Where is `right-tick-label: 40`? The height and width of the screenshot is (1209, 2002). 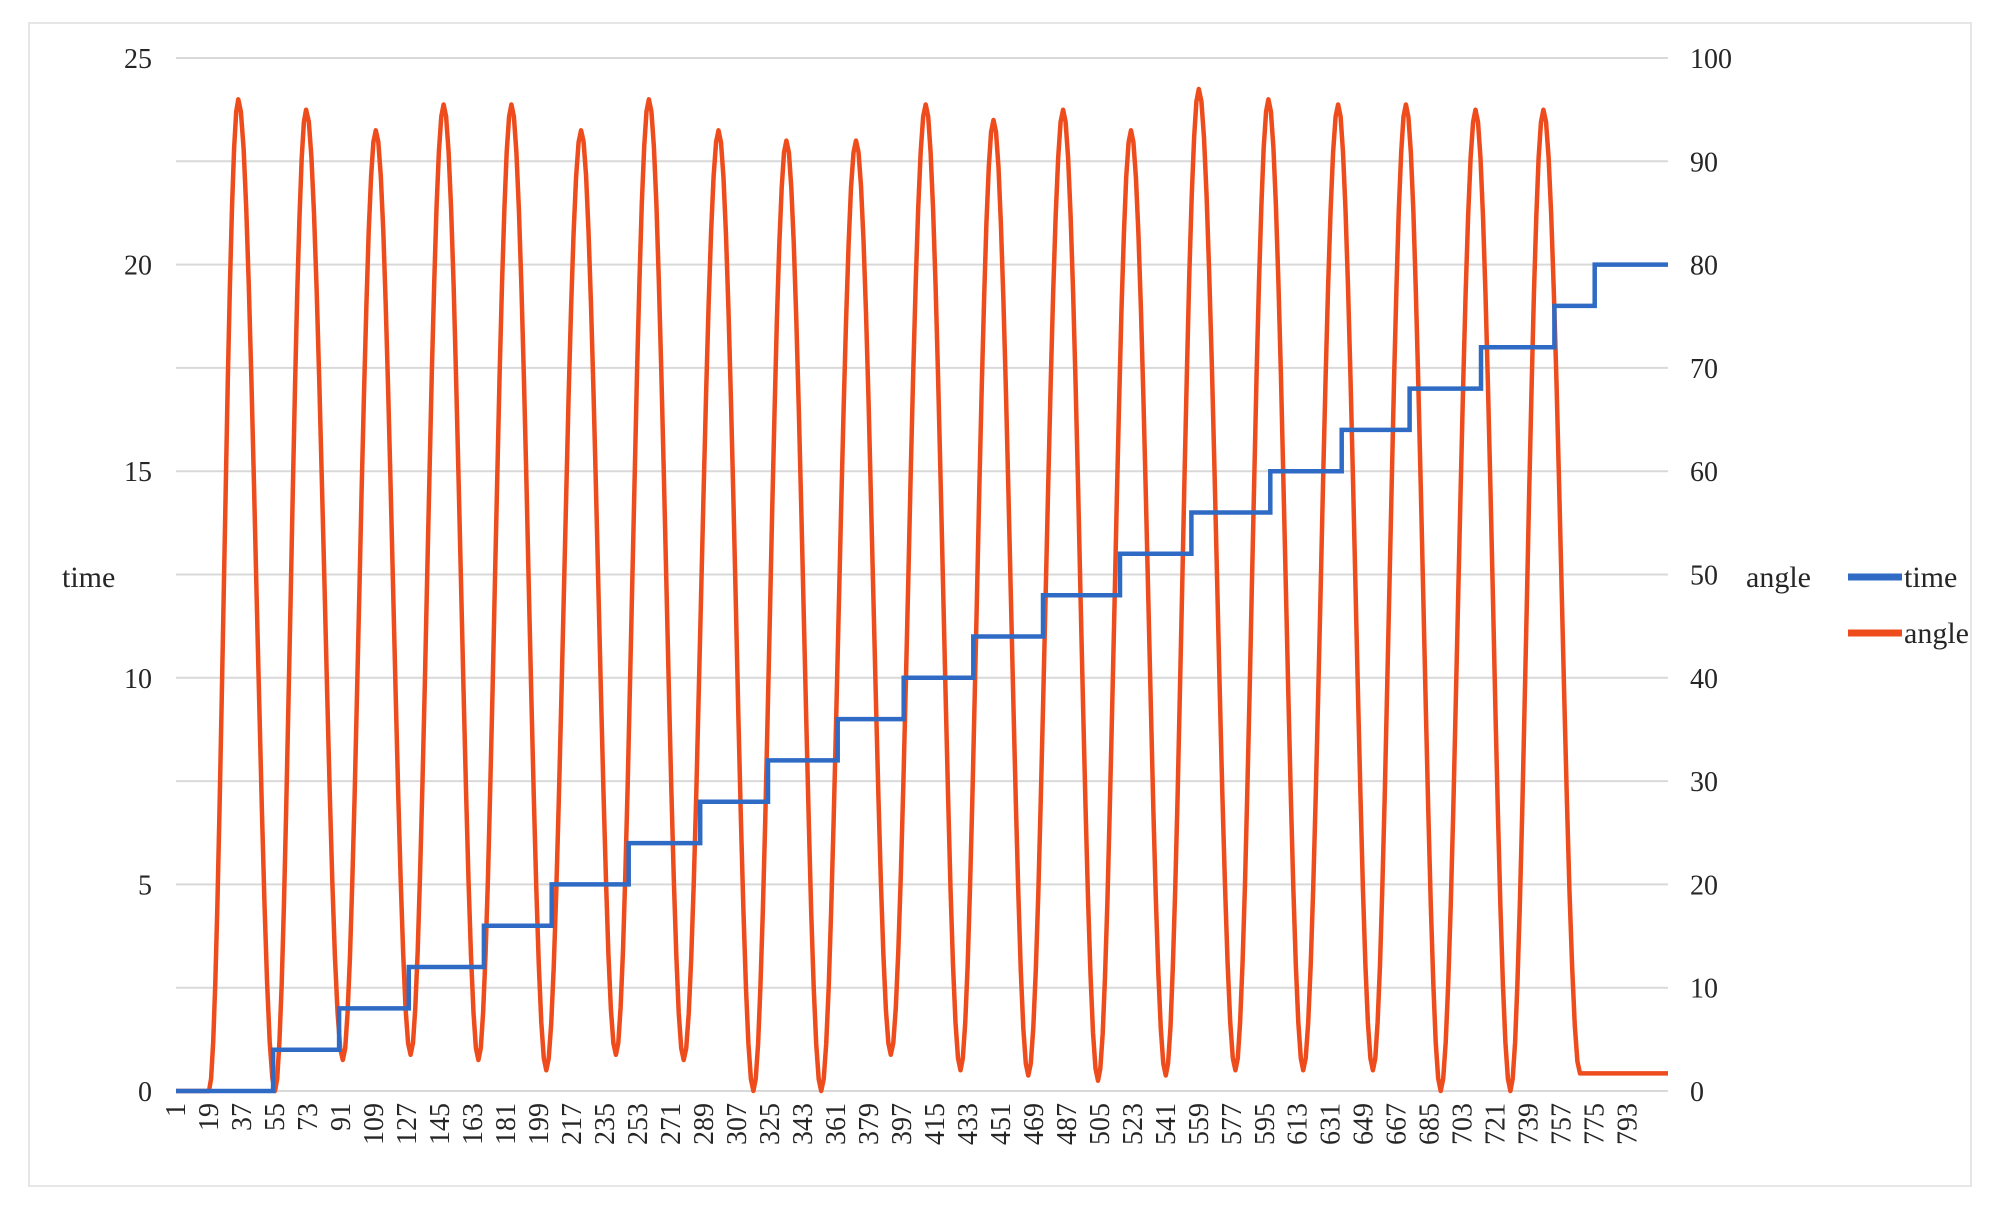
right-tick-label: 40 is located at coordinates (1704, 679).